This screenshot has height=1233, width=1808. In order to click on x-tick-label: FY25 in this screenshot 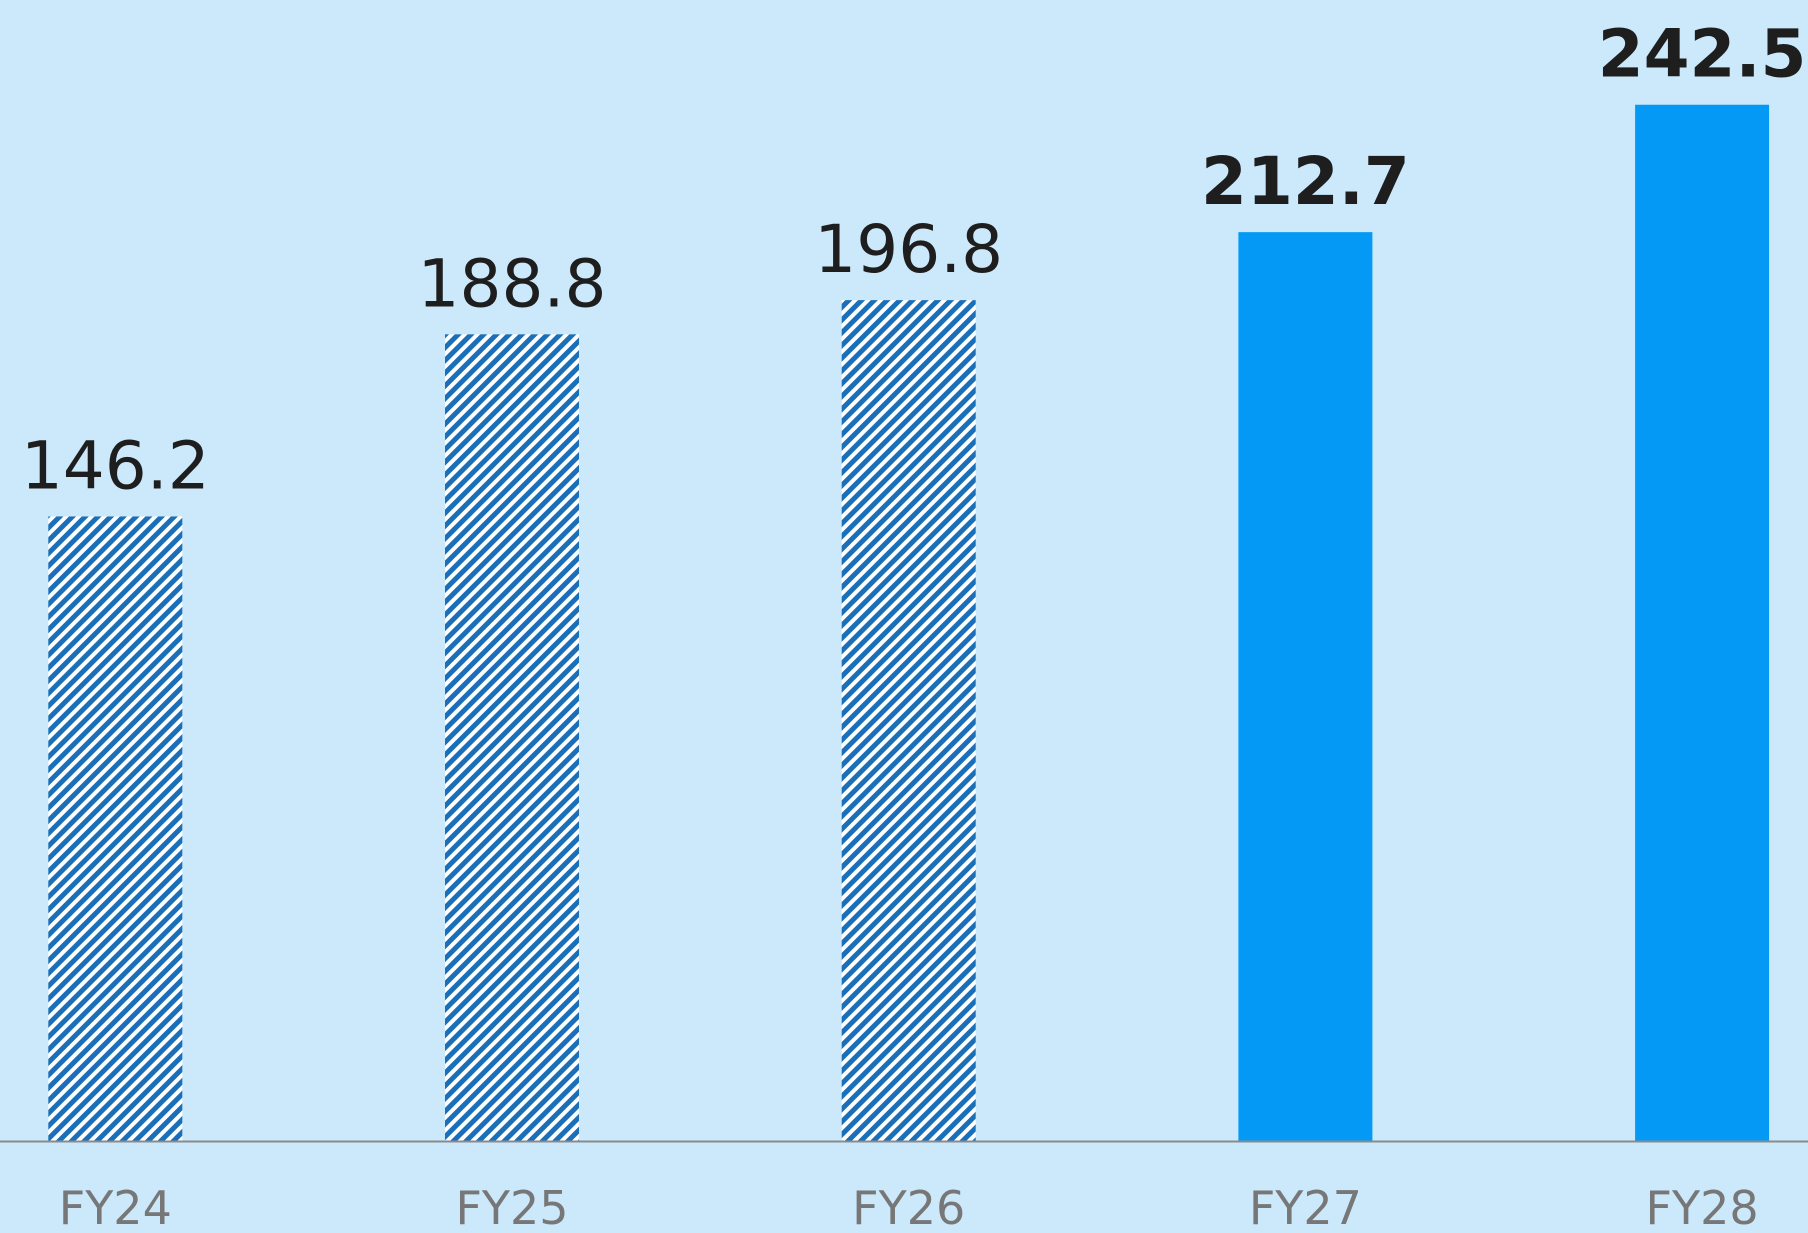, I will do `click(511, 1207)`.